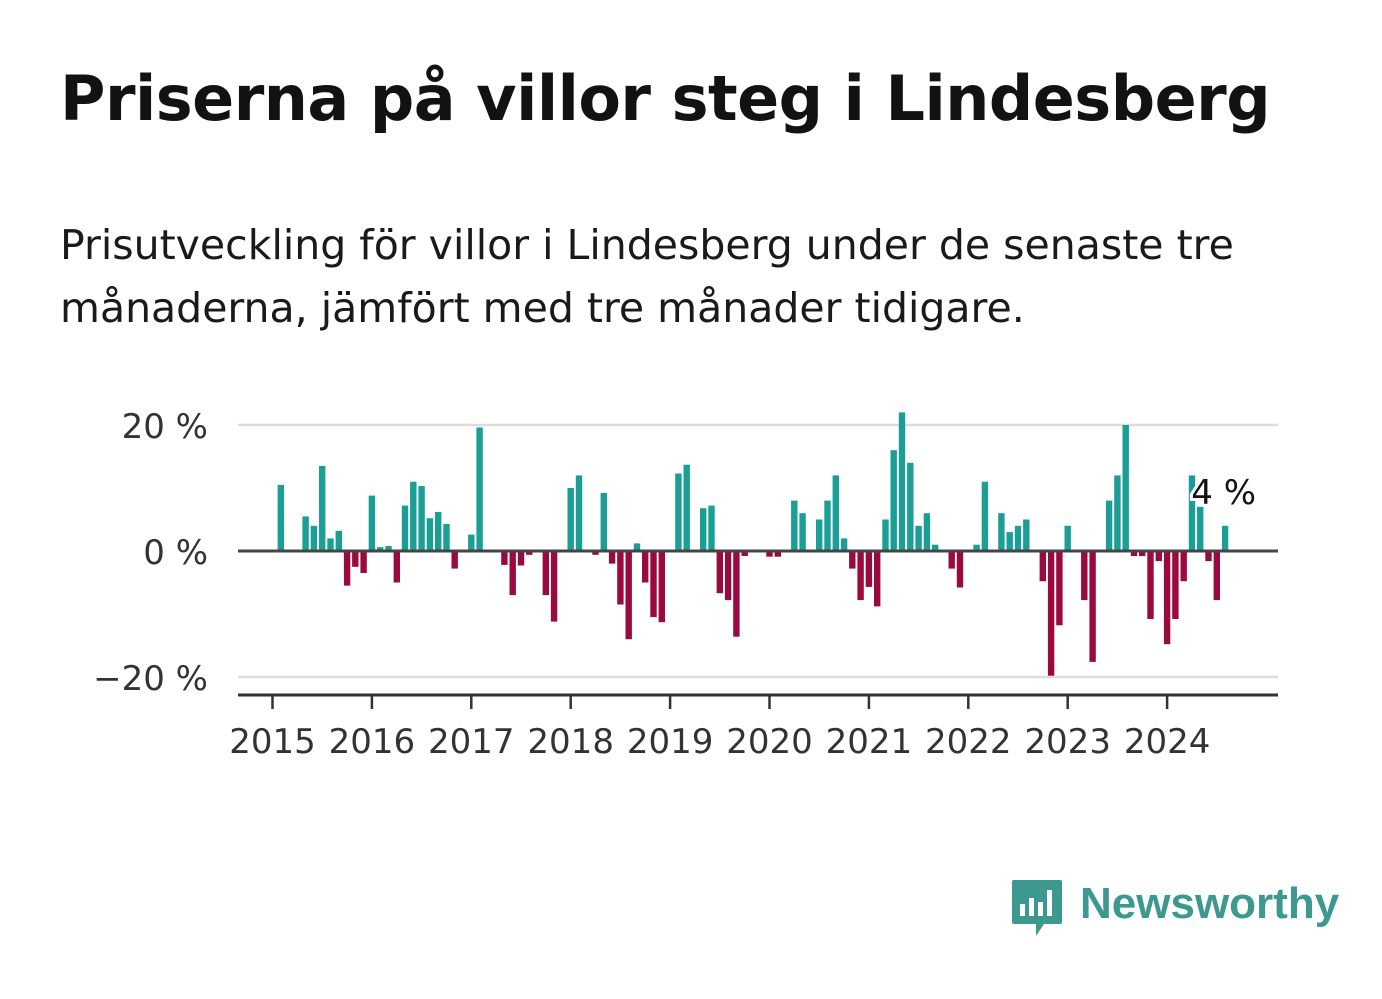  What do you see at coordinates (769, 742) in the screenshot?
I see `x-tick-label: 2020` at bounding box center [769, 742].